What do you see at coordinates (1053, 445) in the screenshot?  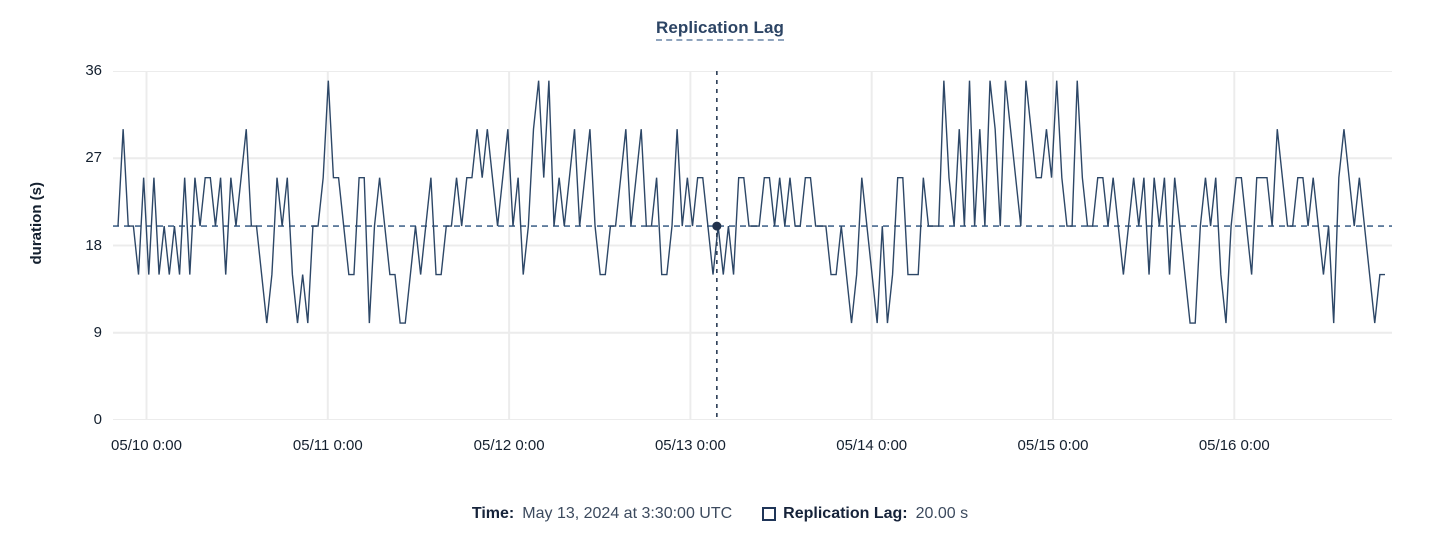 I see `x-axis-tick-label: 05/15 0:00` at bounding box center [1053, 445].